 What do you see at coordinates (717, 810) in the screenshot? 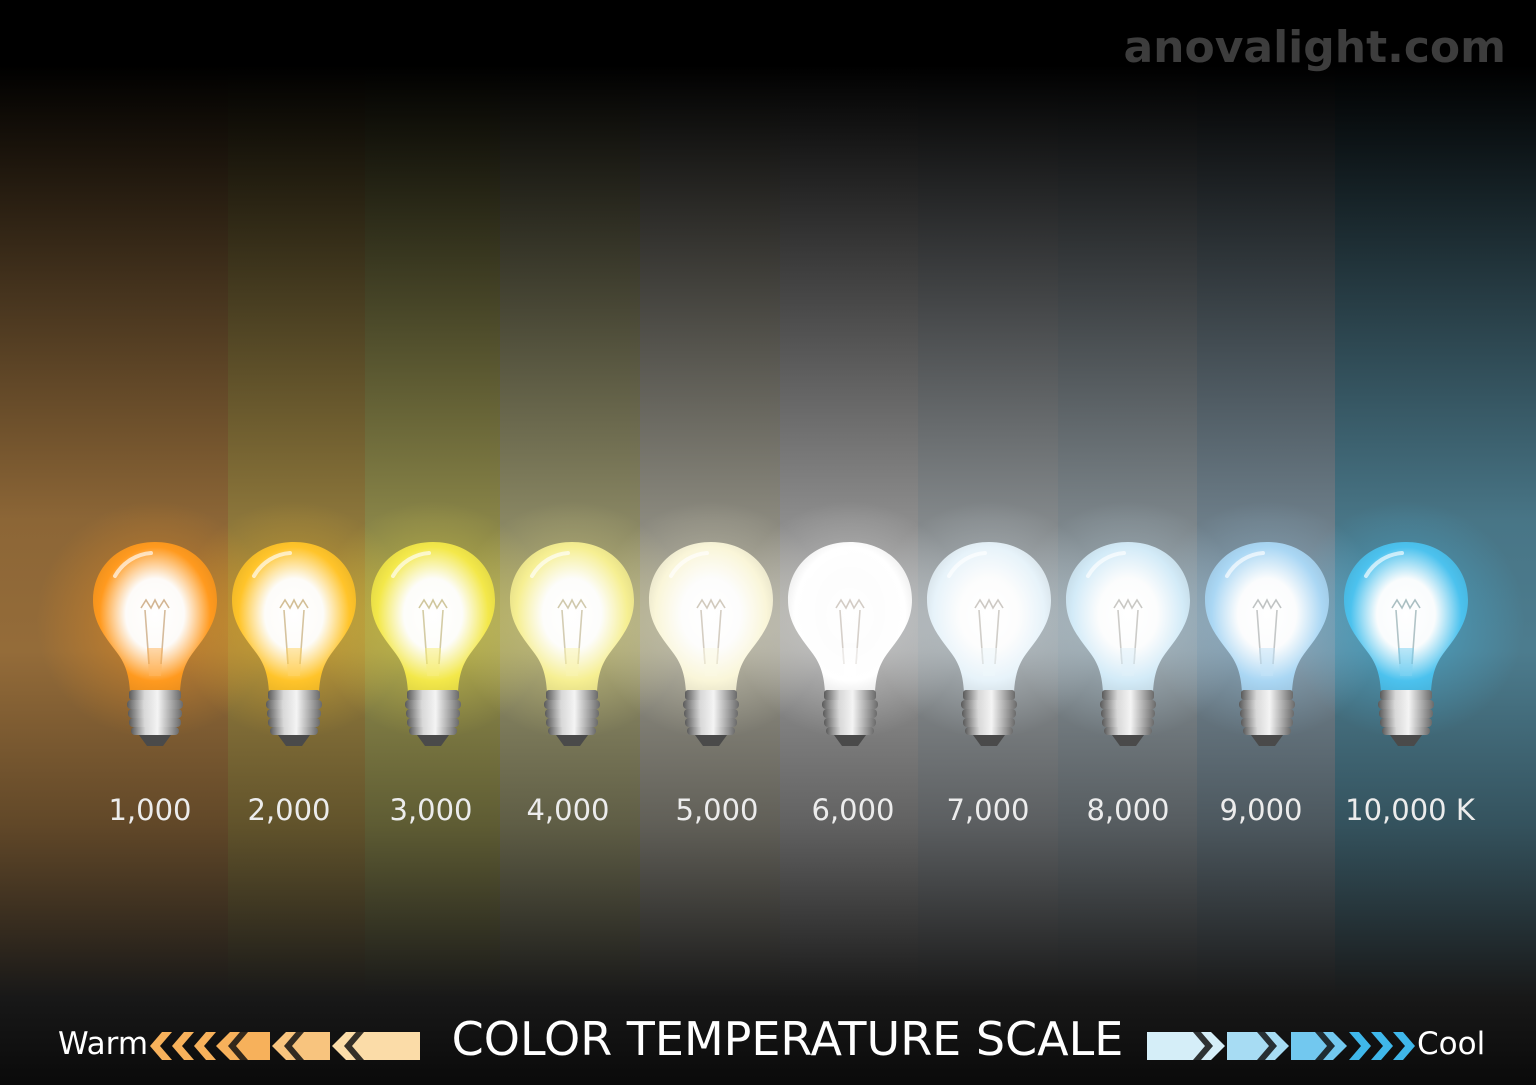
I see `temperature-label: 5,000` at bounding box center [717, 810].